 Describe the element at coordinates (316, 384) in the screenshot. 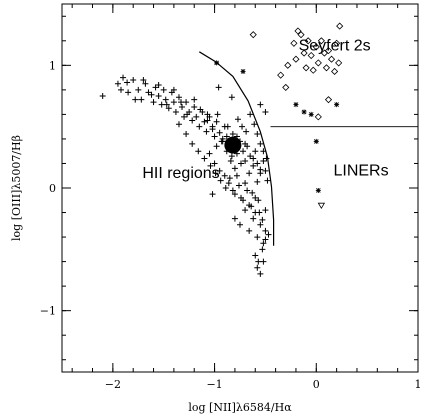

I see `x-tick-label: 0` at that location.